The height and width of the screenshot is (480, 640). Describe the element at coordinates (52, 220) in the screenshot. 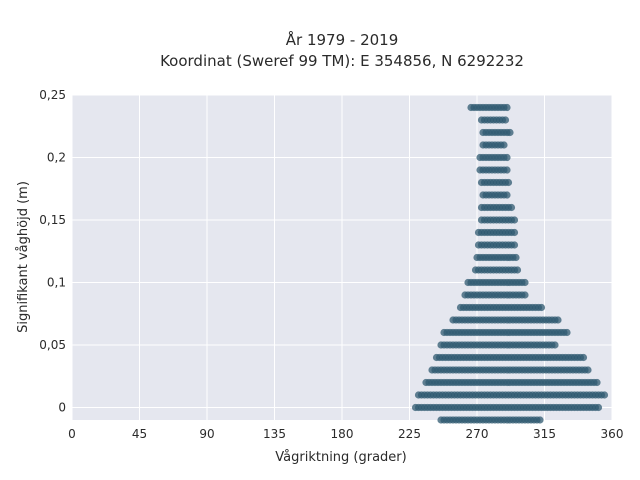

I see `y-tick-label: 0,15` at that location.